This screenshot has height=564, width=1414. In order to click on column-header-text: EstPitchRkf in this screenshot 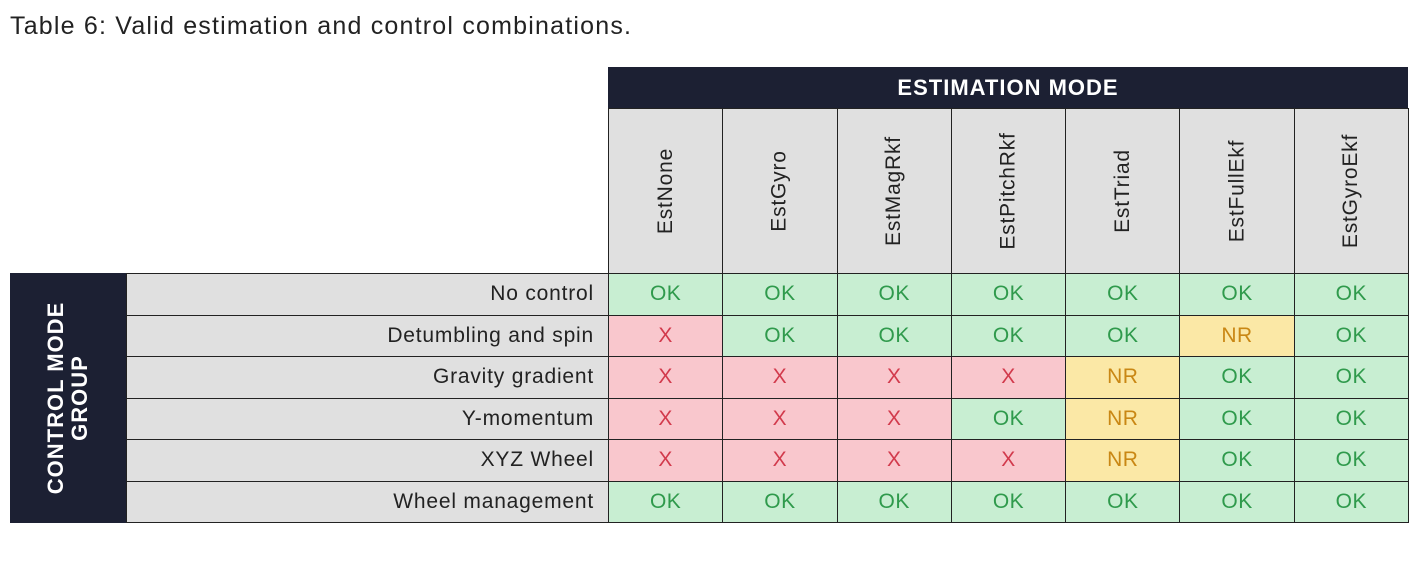, I will do `click(1008, 191)`.